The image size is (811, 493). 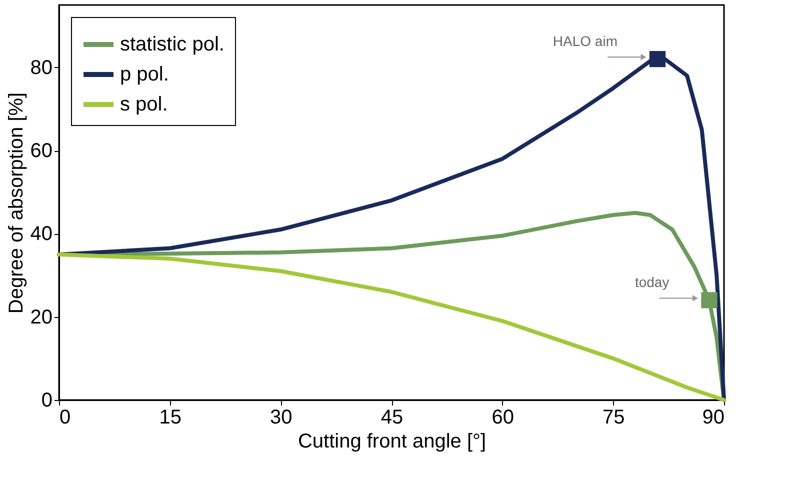 I want to click on y-axis-title: Degree of absorption [%], so click(x=16, y=203).